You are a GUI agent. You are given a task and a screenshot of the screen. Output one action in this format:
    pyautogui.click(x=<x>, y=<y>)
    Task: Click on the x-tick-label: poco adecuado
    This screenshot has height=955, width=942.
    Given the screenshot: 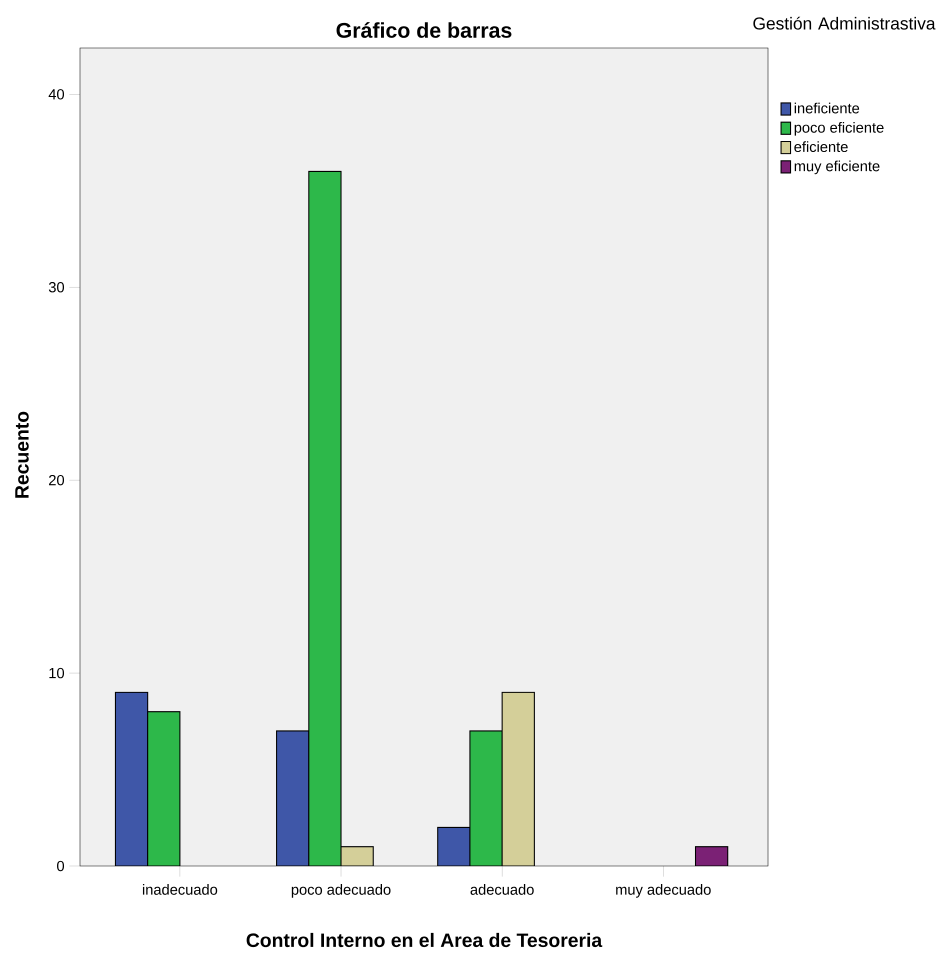 What is the action you would take?
    pyautogui.click(x=341, y=891)
    